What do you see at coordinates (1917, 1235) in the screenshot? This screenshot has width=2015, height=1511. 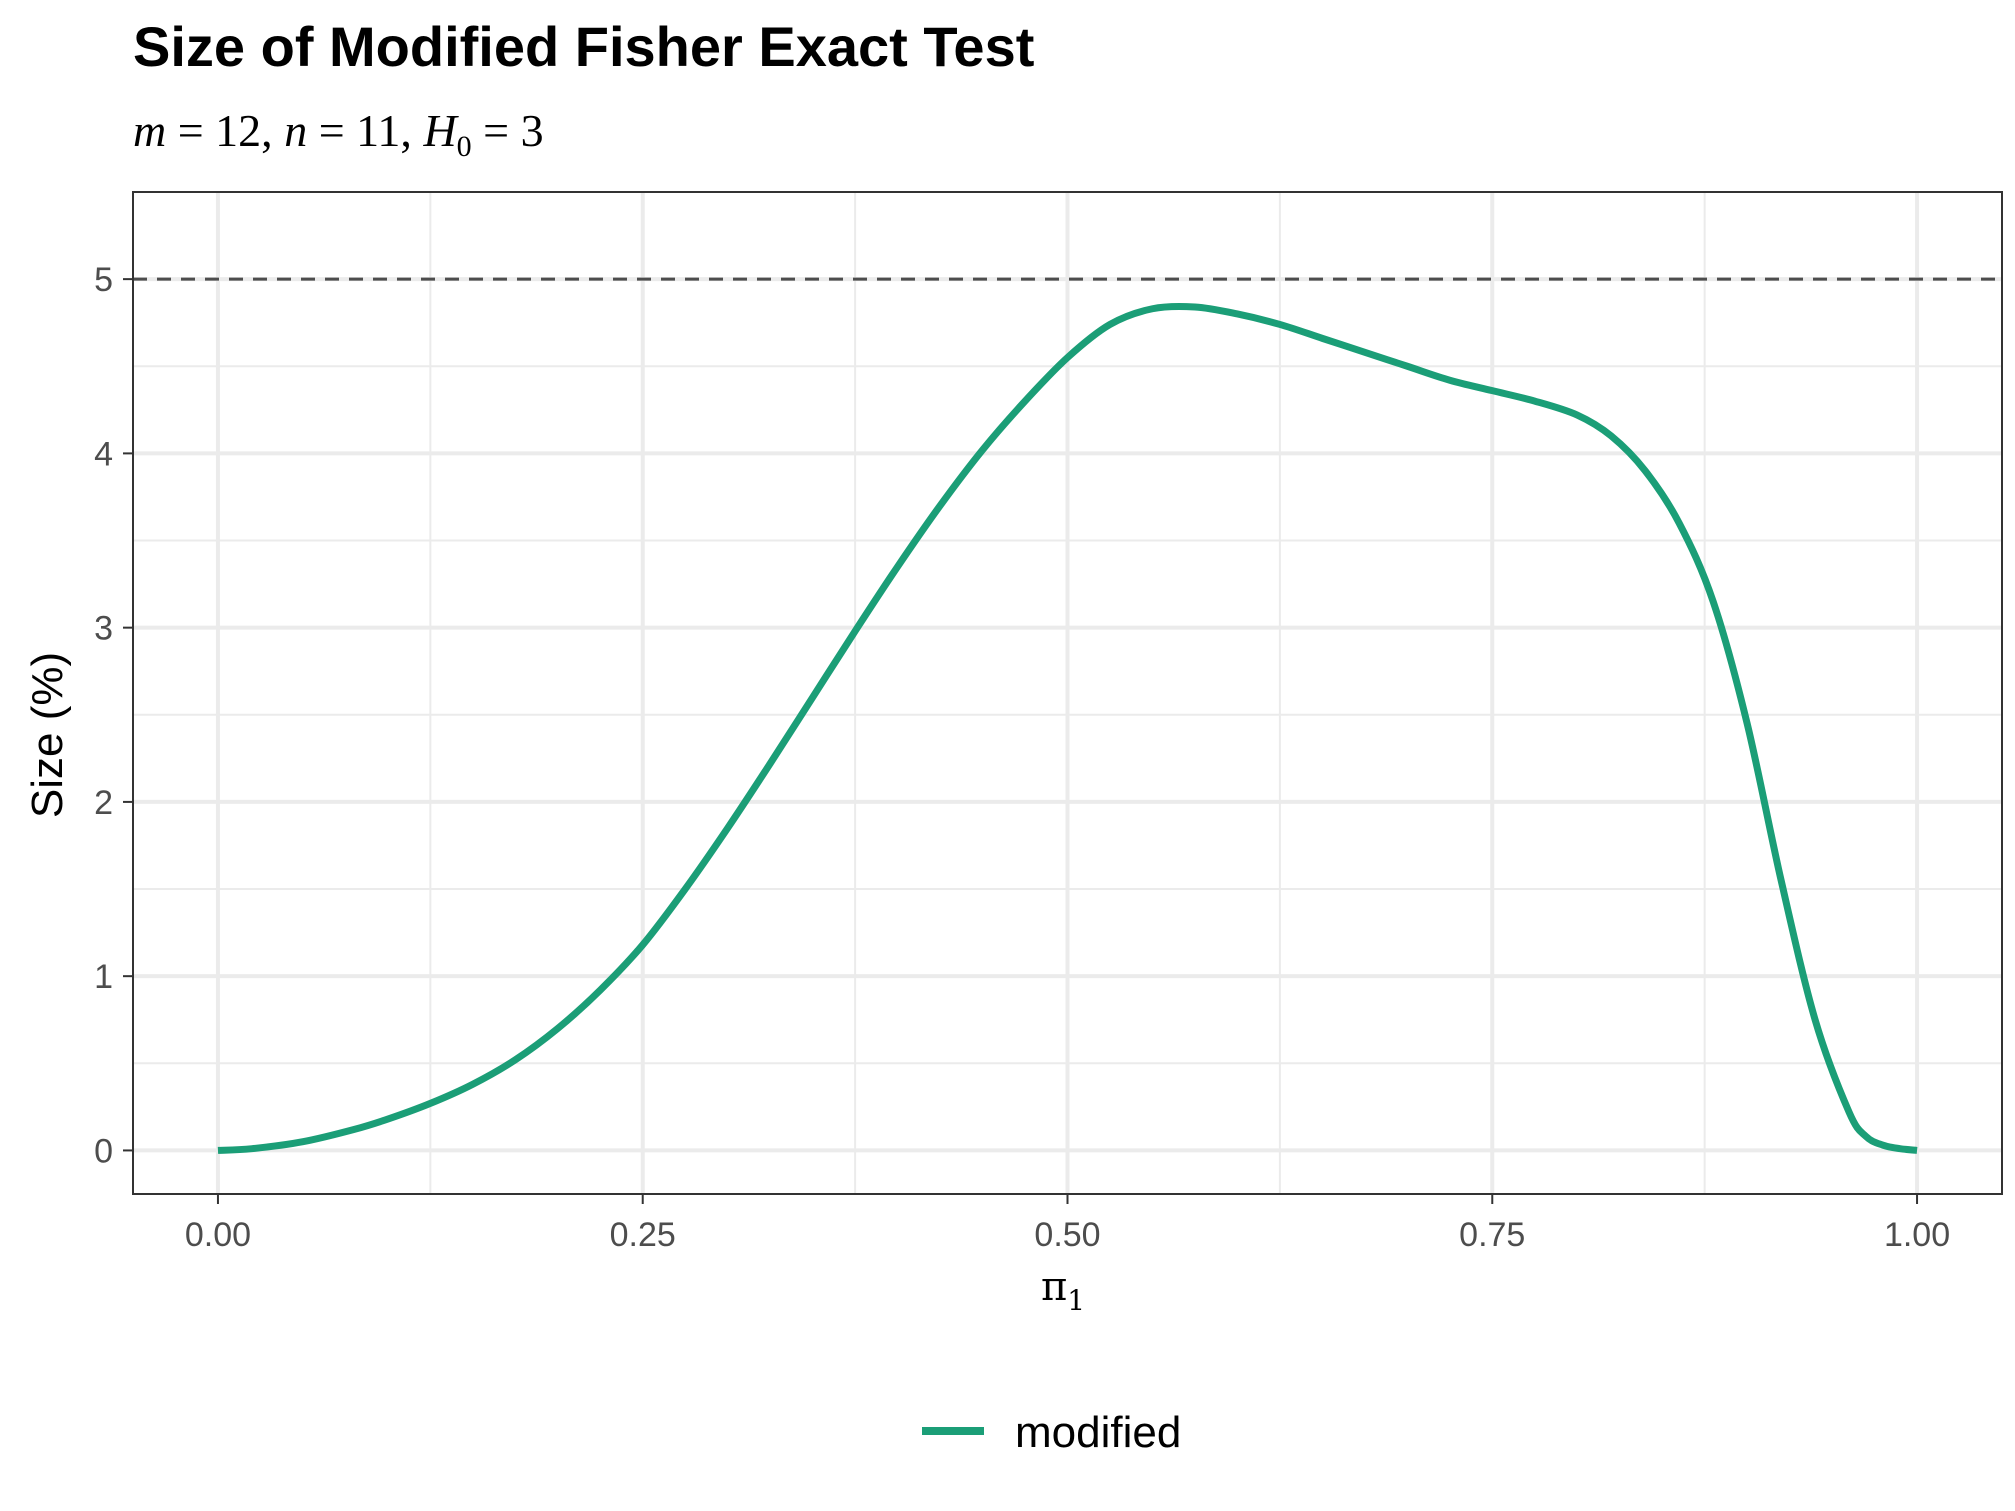 I see `x-tick-label: 1.00` at bounding box center [1917, 1235].